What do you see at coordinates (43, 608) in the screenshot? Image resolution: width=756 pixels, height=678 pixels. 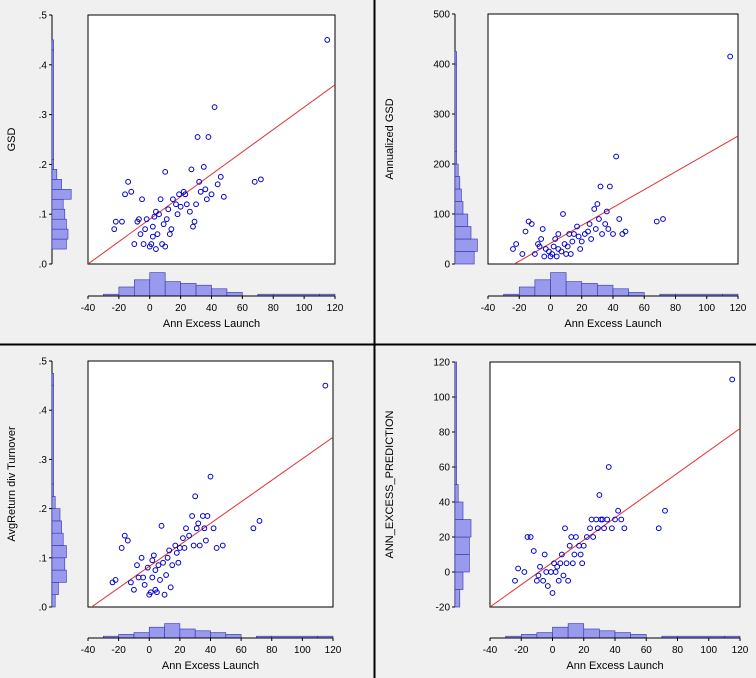 I see `y-tick-label: .0` at bounding box center [43, 608].